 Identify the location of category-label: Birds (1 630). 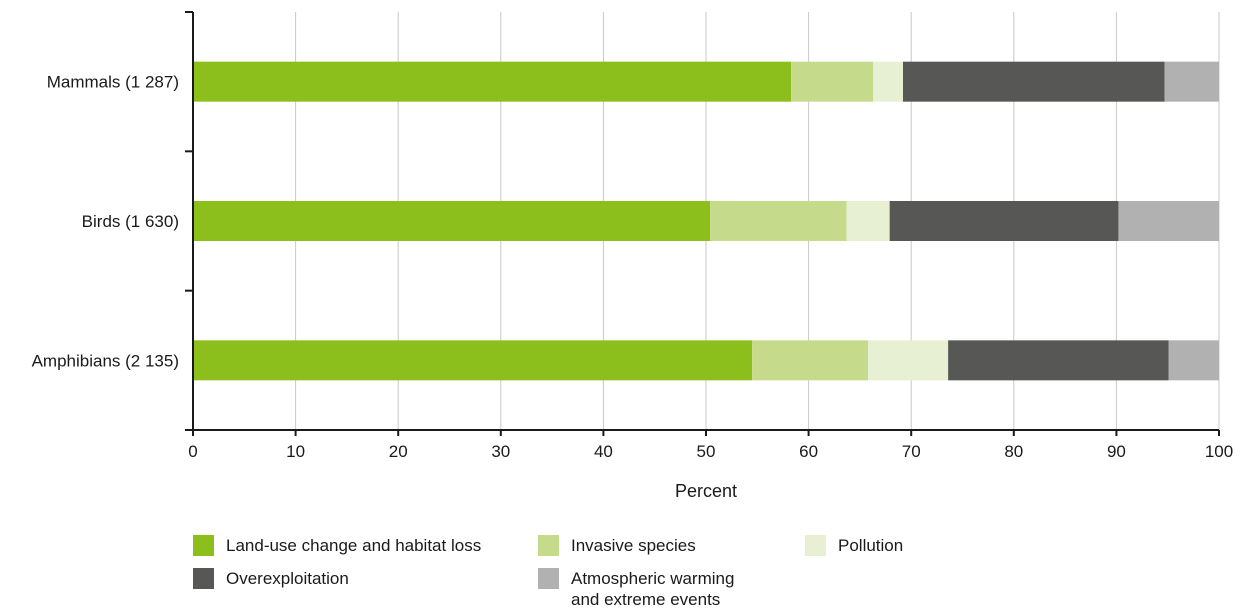
(130, 221).